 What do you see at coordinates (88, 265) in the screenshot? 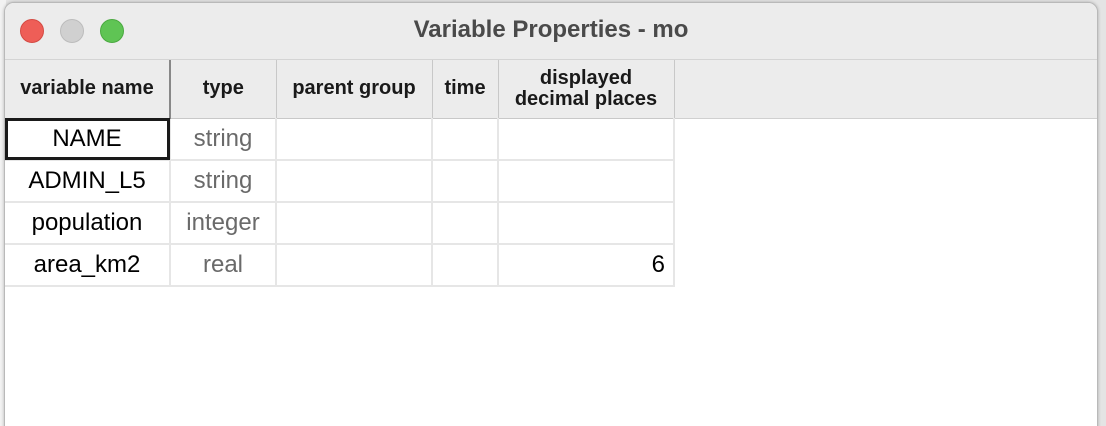
I see `cell-variable-name: area_km2` at bounding box center [88, 265].